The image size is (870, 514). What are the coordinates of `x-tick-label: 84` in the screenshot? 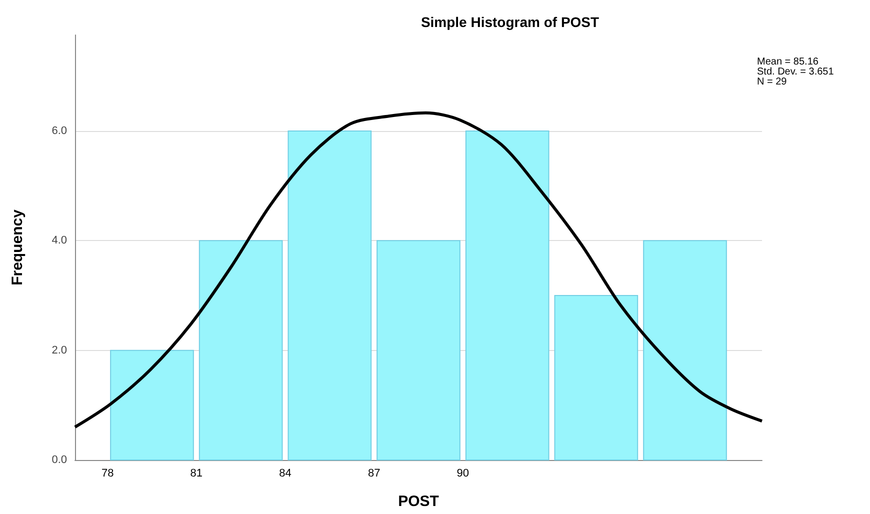 It's located at (285, 474).